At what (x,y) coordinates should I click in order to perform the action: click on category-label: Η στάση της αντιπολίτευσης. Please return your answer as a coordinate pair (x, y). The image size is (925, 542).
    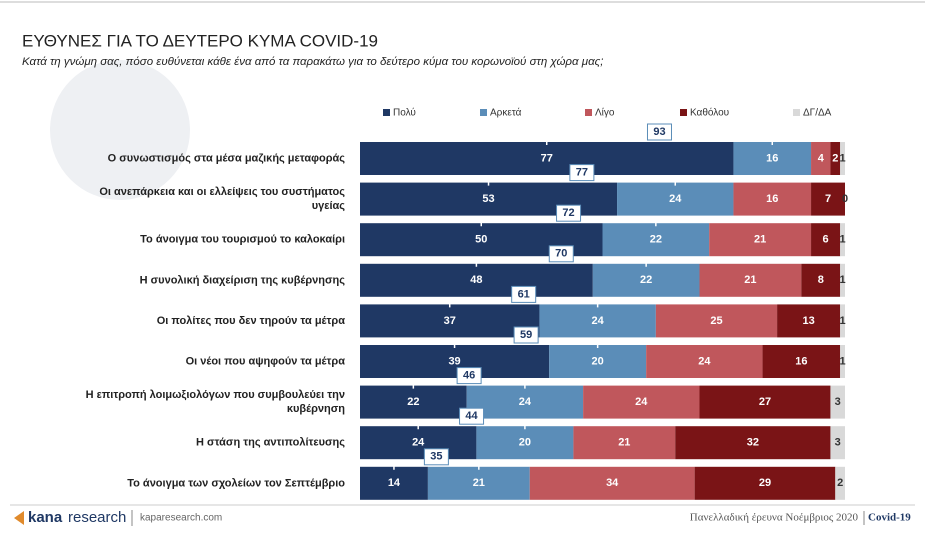
    Looking at the image, I should click on (270, 443).